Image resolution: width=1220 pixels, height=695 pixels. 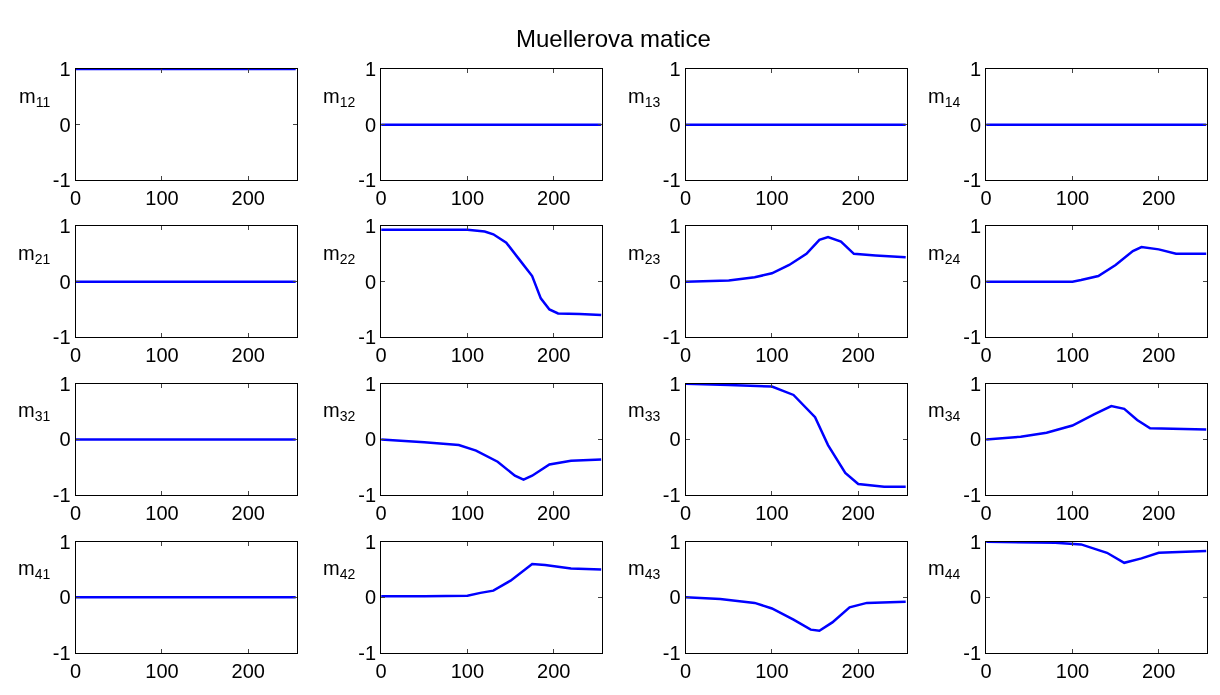 I want to click on y-axis-title: m$_{22}$, so click(x=339, y=255).